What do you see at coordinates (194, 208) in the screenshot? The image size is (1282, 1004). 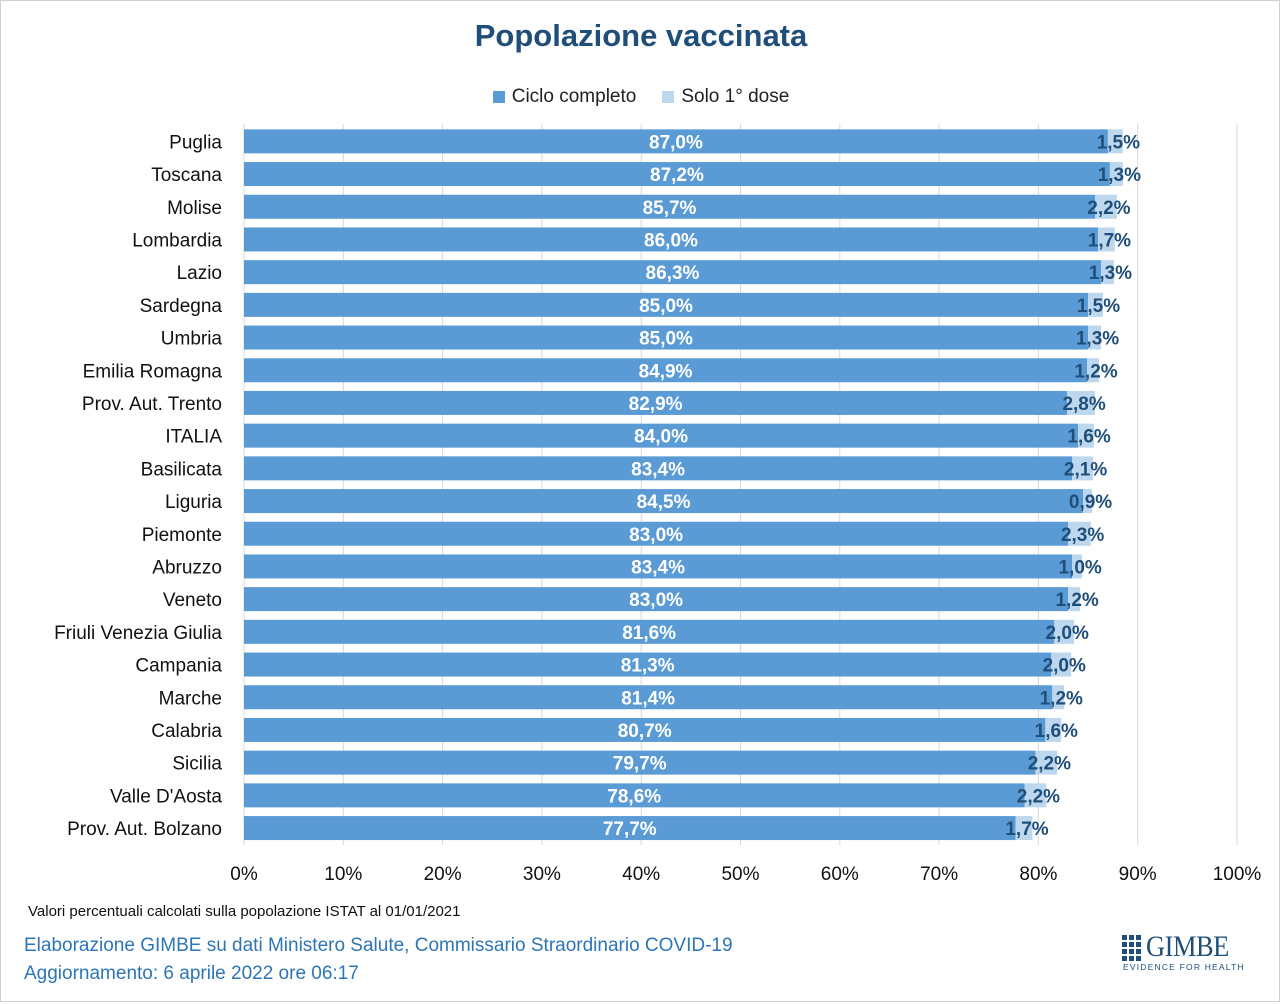 I see `category-label: Molise` at bounding box center [194, 208].